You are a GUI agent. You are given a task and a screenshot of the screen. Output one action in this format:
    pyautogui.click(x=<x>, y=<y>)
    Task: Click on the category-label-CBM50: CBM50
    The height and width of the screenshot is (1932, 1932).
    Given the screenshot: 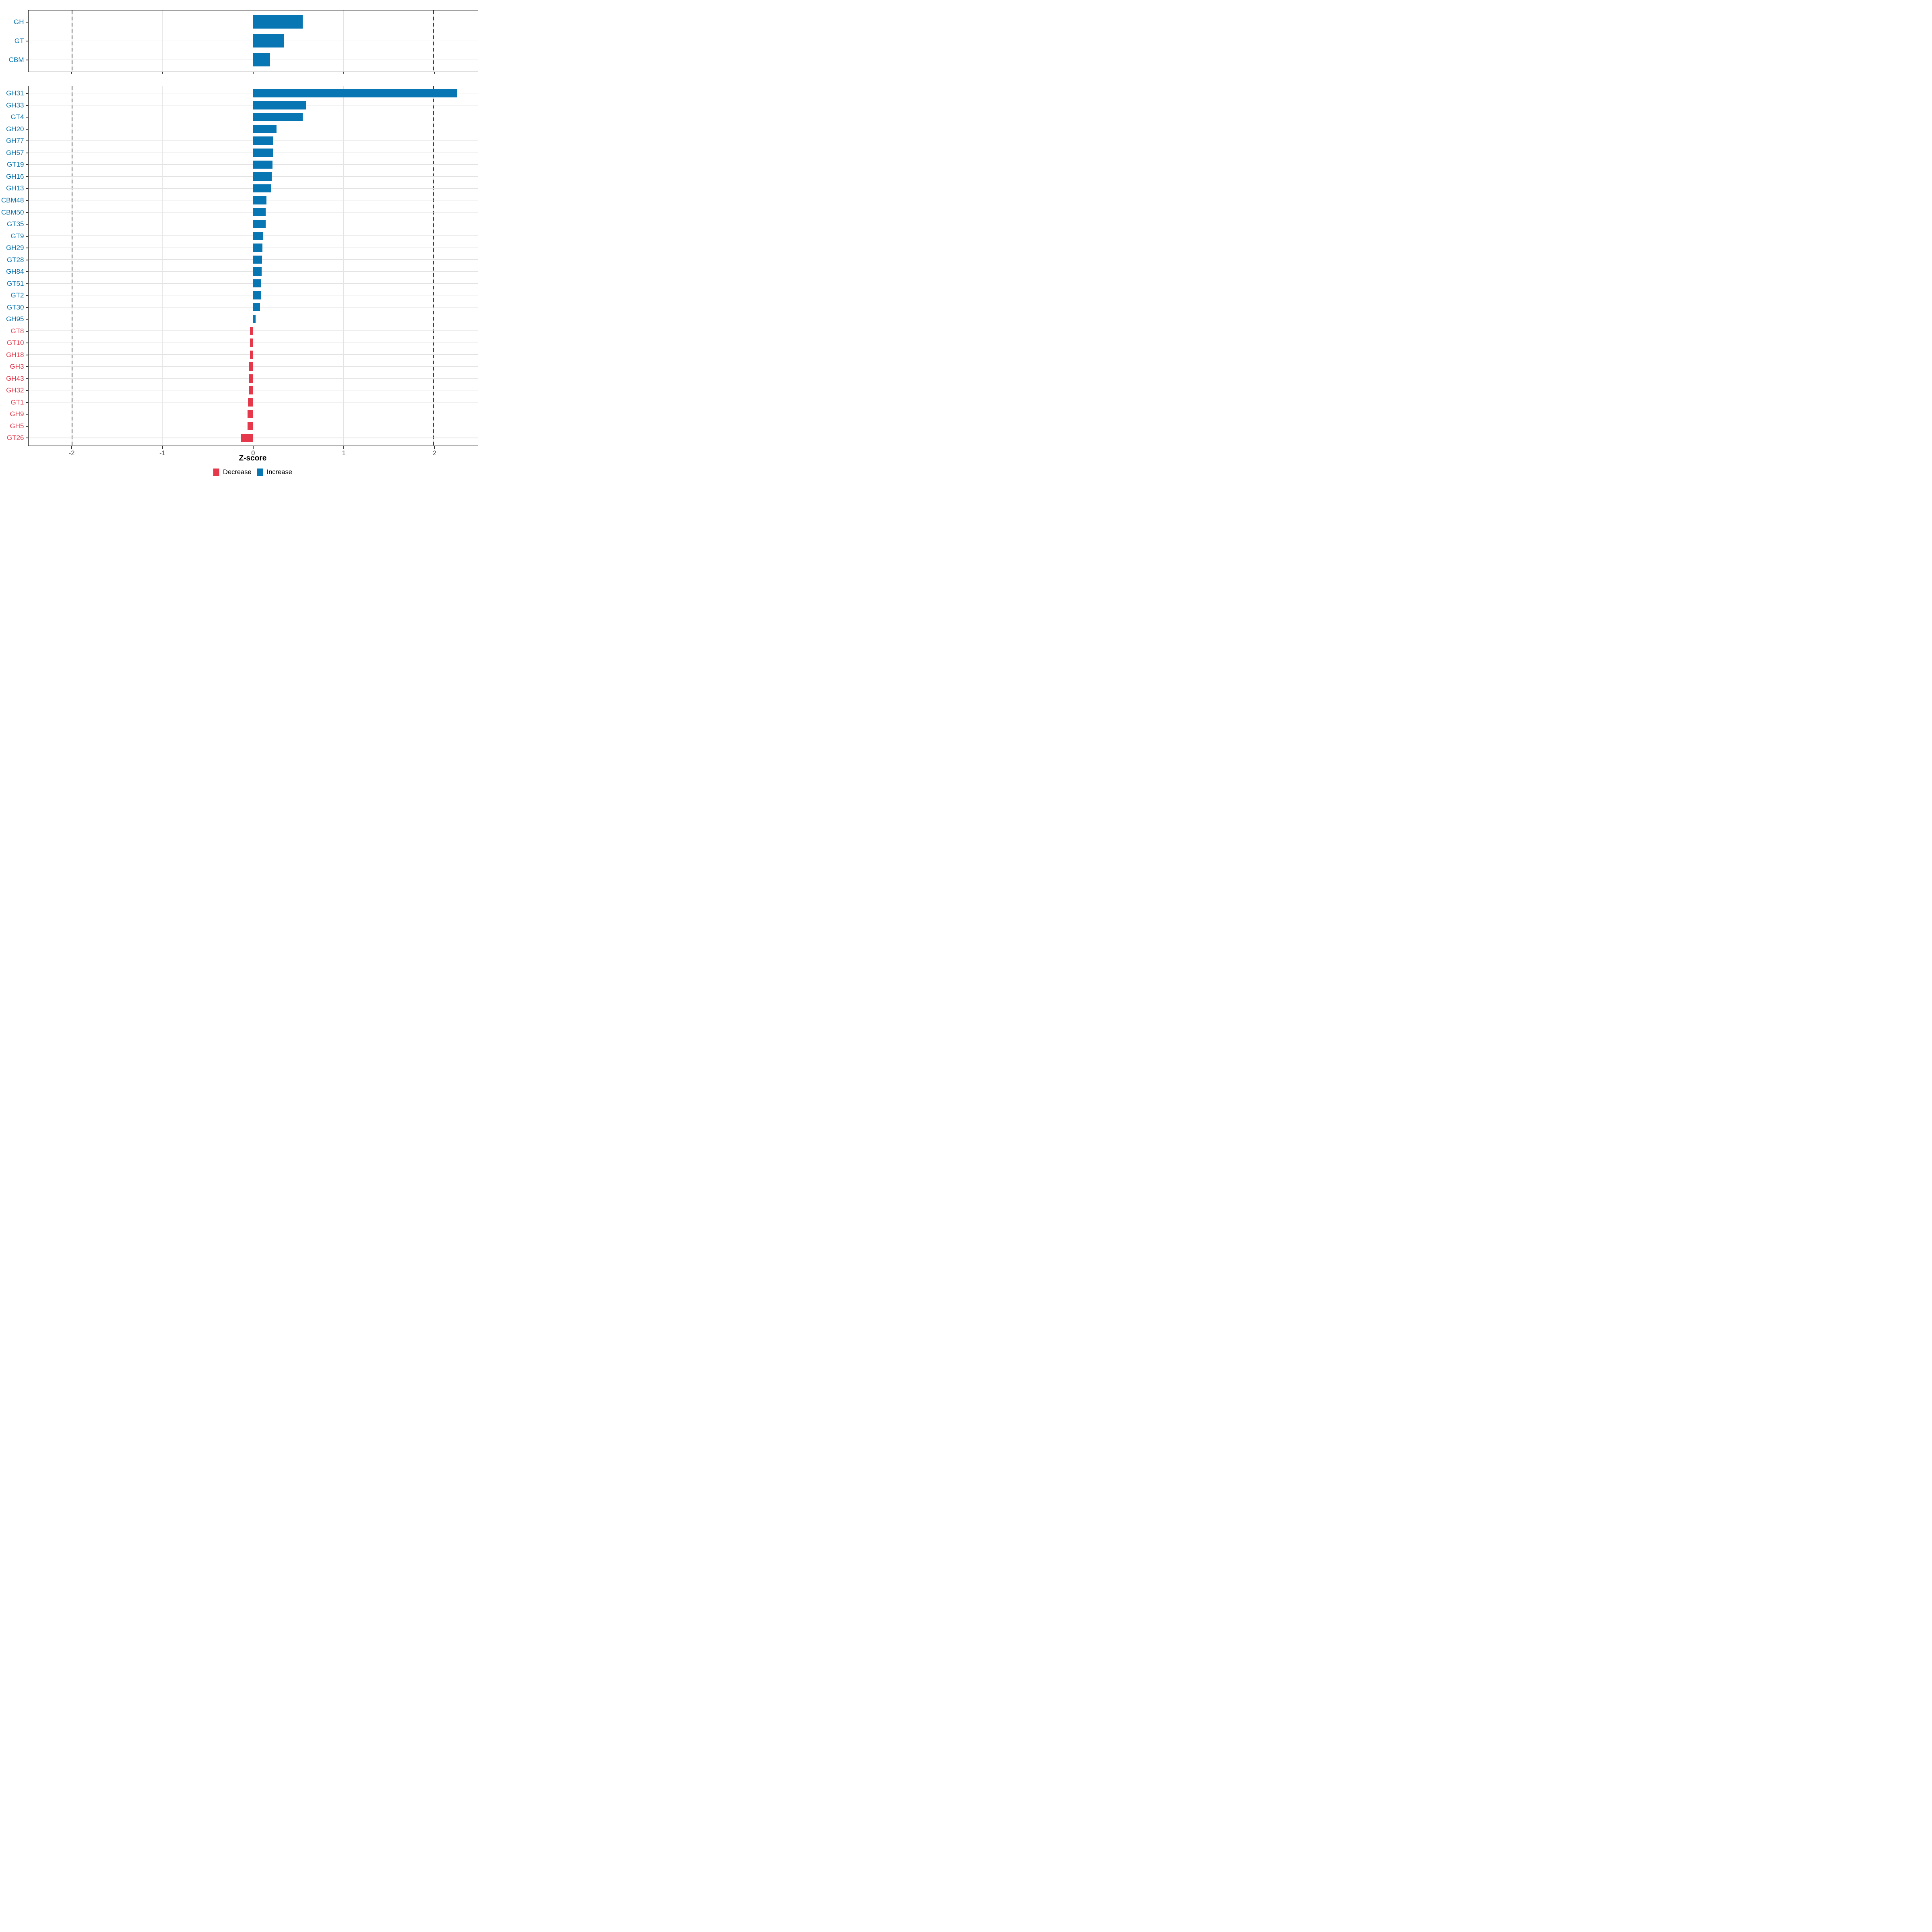 What is the action you would take?
    pyautogui.click(x=12, y=212)
    